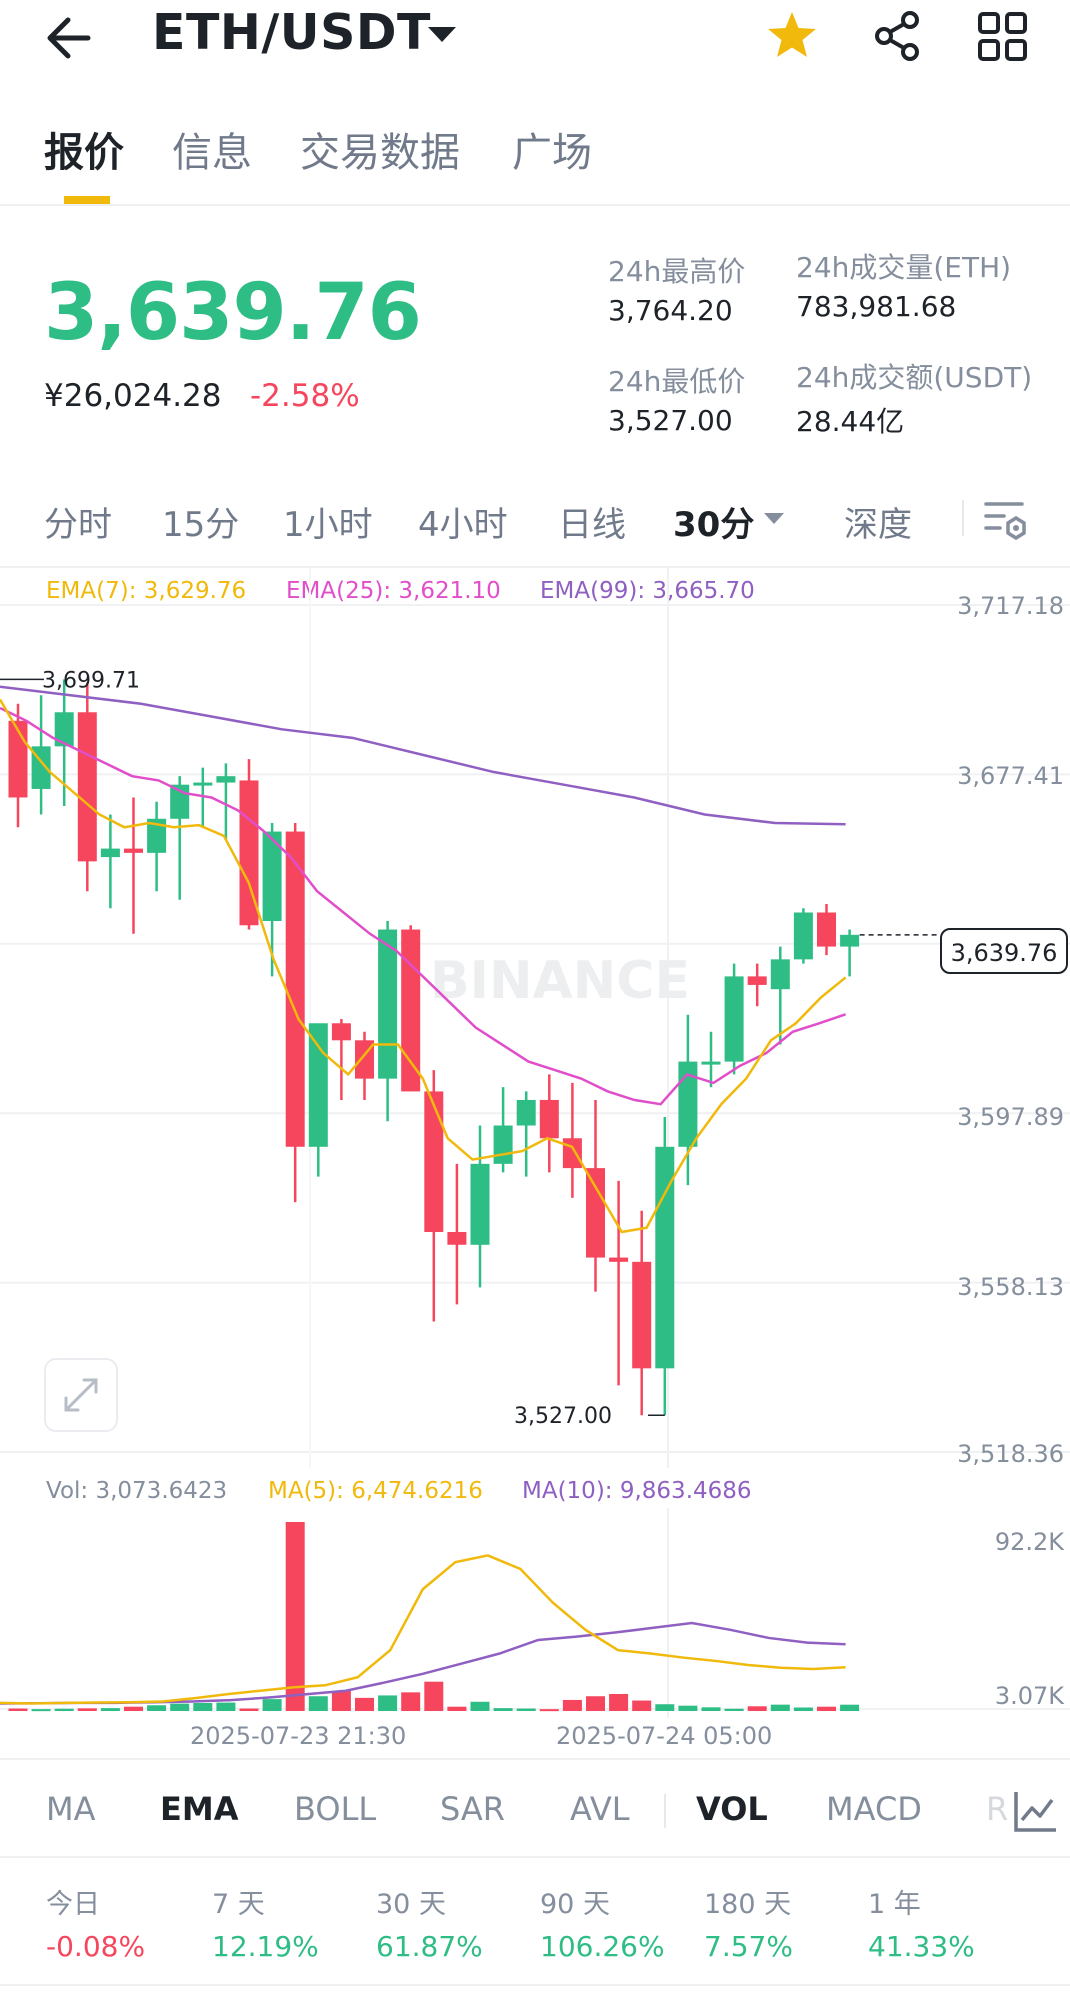 This screenshot has height=1996, width=1070. Describe the element at coordinates (423, 1663) in the screenshot. I see `vol-ma10-line` at that location.